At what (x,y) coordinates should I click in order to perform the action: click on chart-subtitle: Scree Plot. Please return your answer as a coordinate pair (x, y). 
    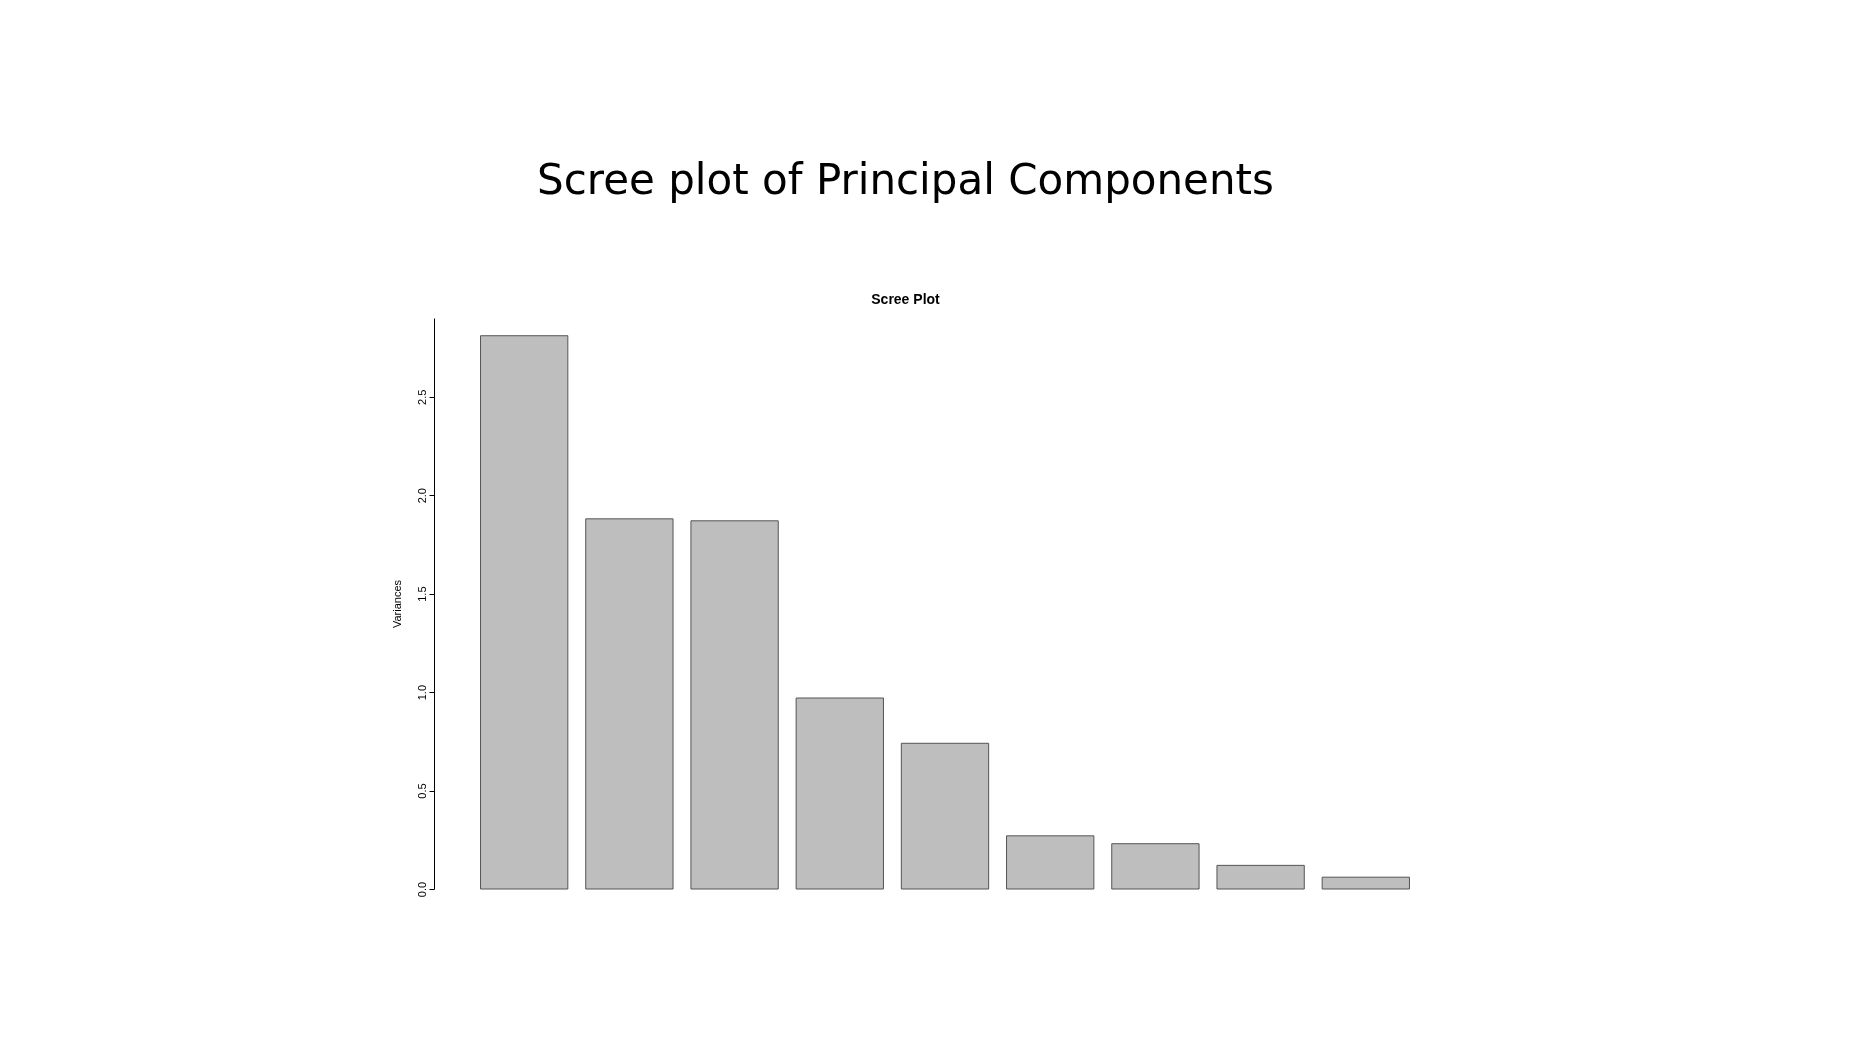
    Looking at the image, I should click on (906, 299).